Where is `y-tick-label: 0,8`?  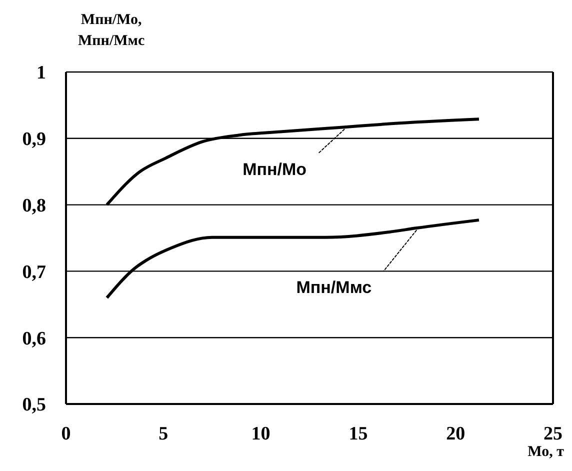 y-tick-label: 0,8 is located at coordinates (34, 206).